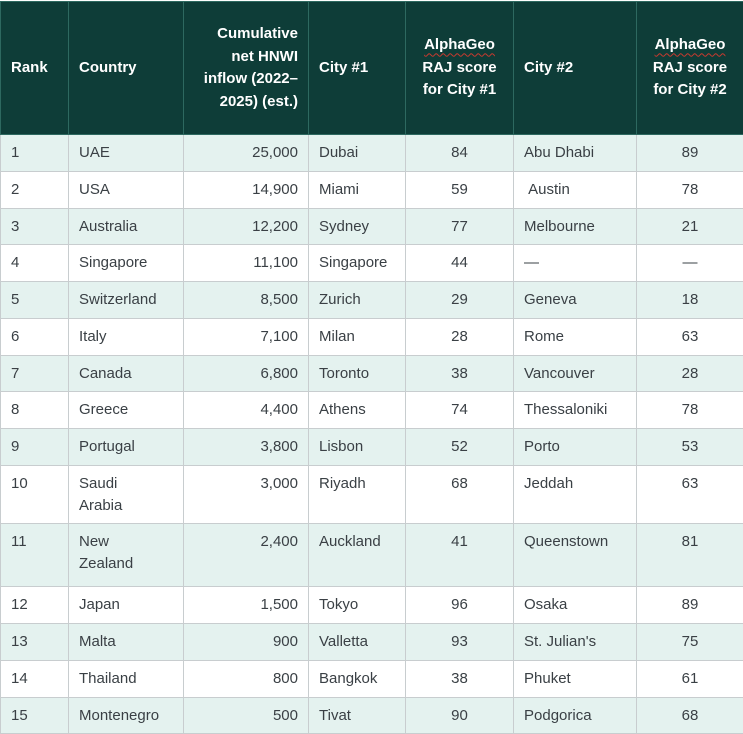 The image size is (743, 734). What do you see at coordinates (35, 336) in the screenshot?
I see `cell-rank: 6` at bounding box center [35, 336].